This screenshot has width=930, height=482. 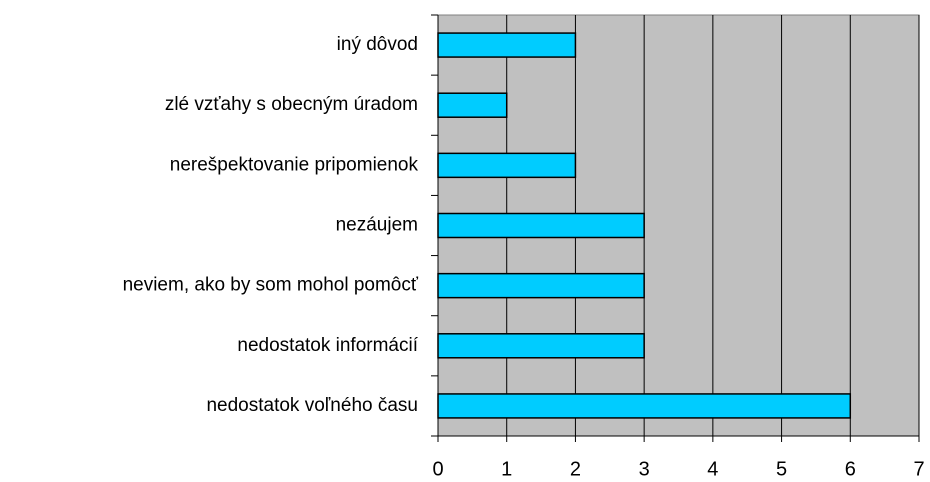 I want to click on x-tick-label: 4, so click(x=712, y=469).